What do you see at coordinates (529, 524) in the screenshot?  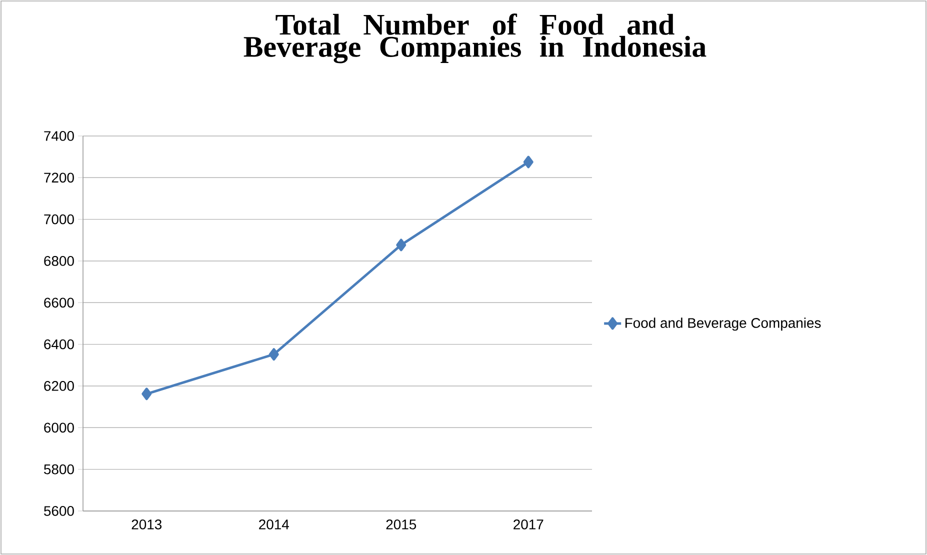 I see `x-tick-label: 2017` at bounding box center [529, 524].